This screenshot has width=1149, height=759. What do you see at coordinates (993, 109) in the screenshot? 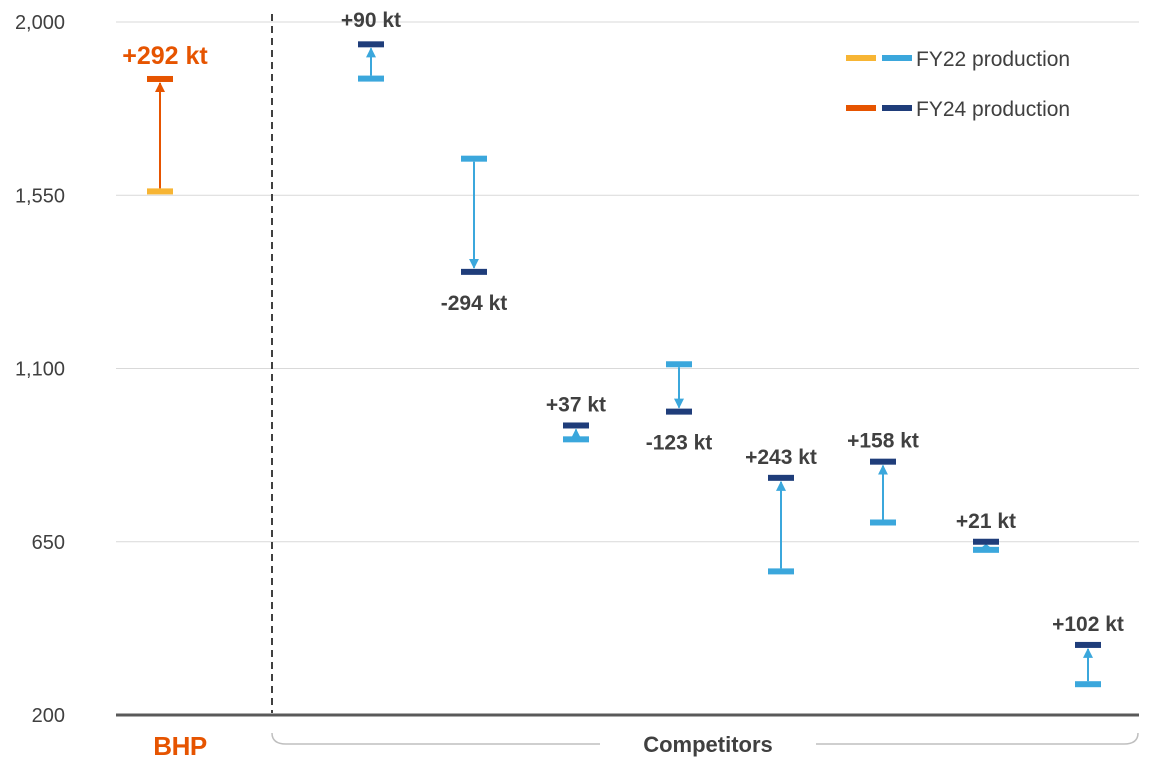
I see `legend-label: FY24 production` at bounding box center [993, 109].